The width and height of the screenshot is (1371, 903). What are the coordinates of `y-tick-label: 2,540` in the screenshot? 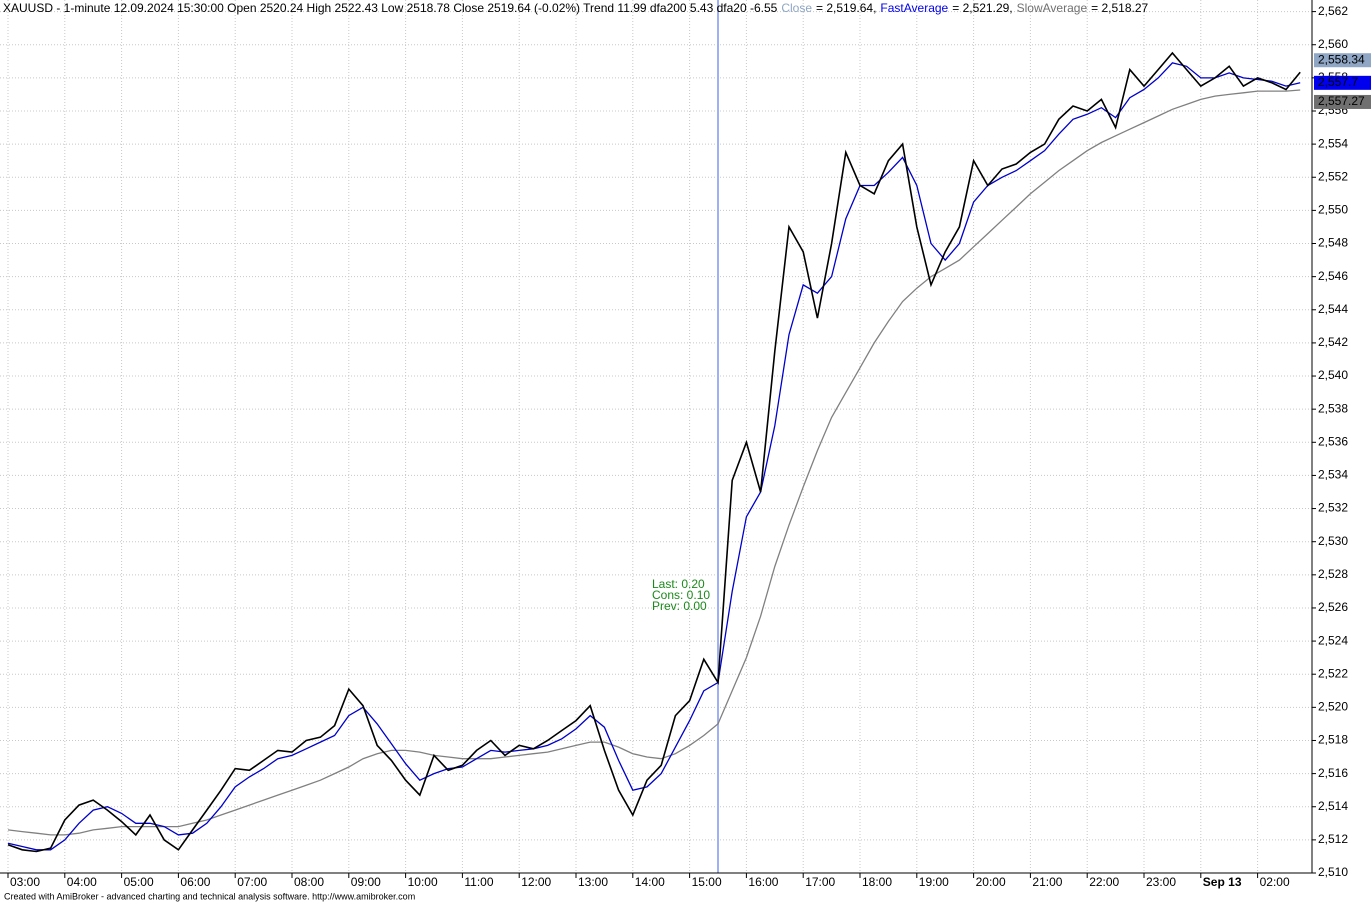 It's located at (1333, 375).